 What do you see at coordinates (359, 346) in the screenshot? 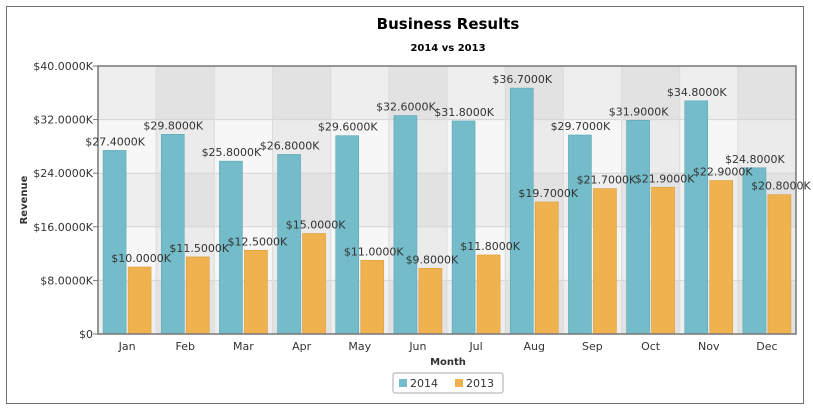
I see `x-tick-label-may: May` at bounding box center [359, 346].